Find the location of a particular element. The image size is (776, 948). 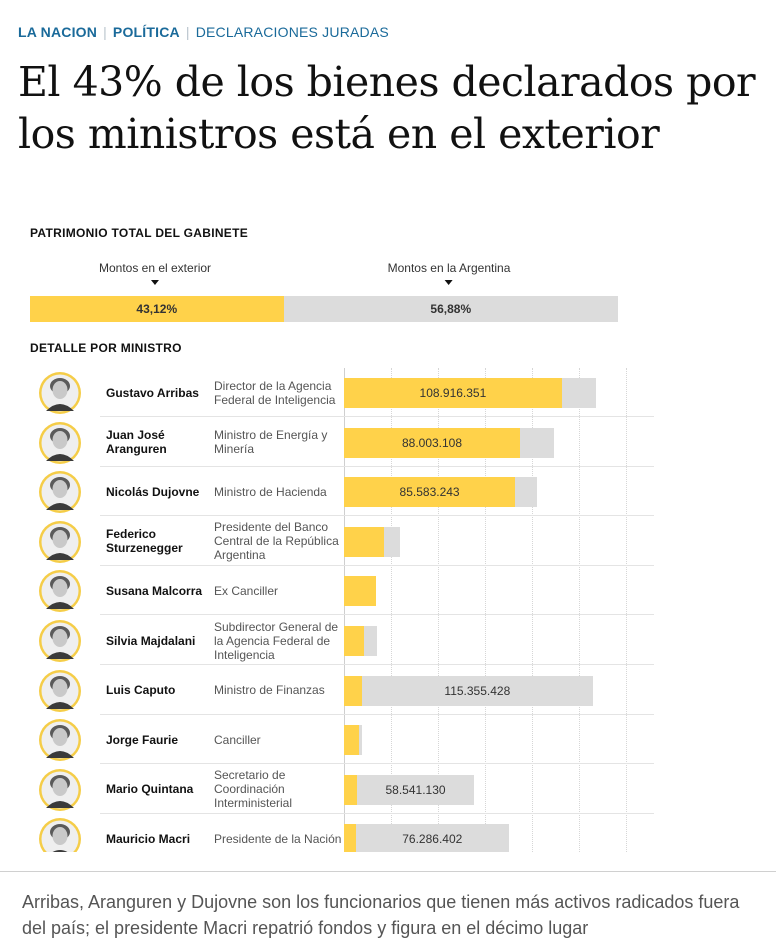

breadcrumb-topic-link: DECLARACIONES JURADAS is located at coordinates (292, 32).